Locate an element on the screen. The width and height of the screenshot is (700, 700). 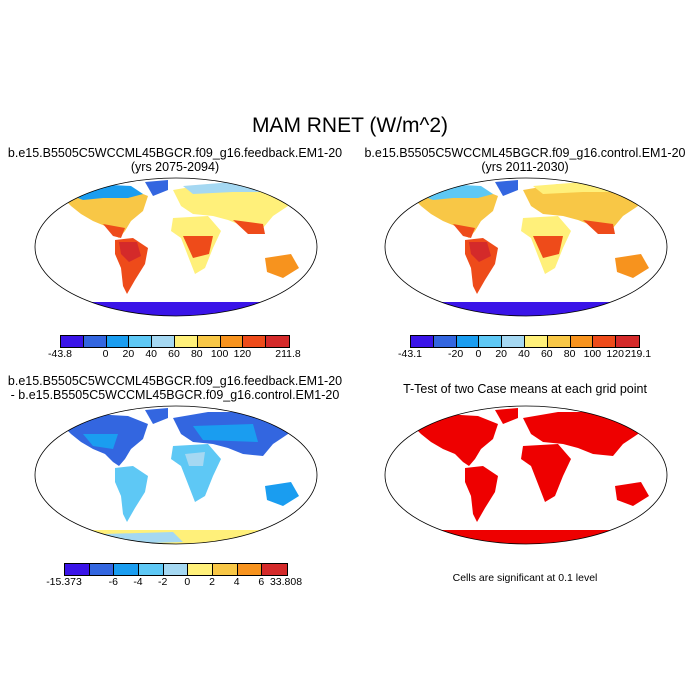
difference-colorbar-label: 33.808 is located at coordinates (286, 582).